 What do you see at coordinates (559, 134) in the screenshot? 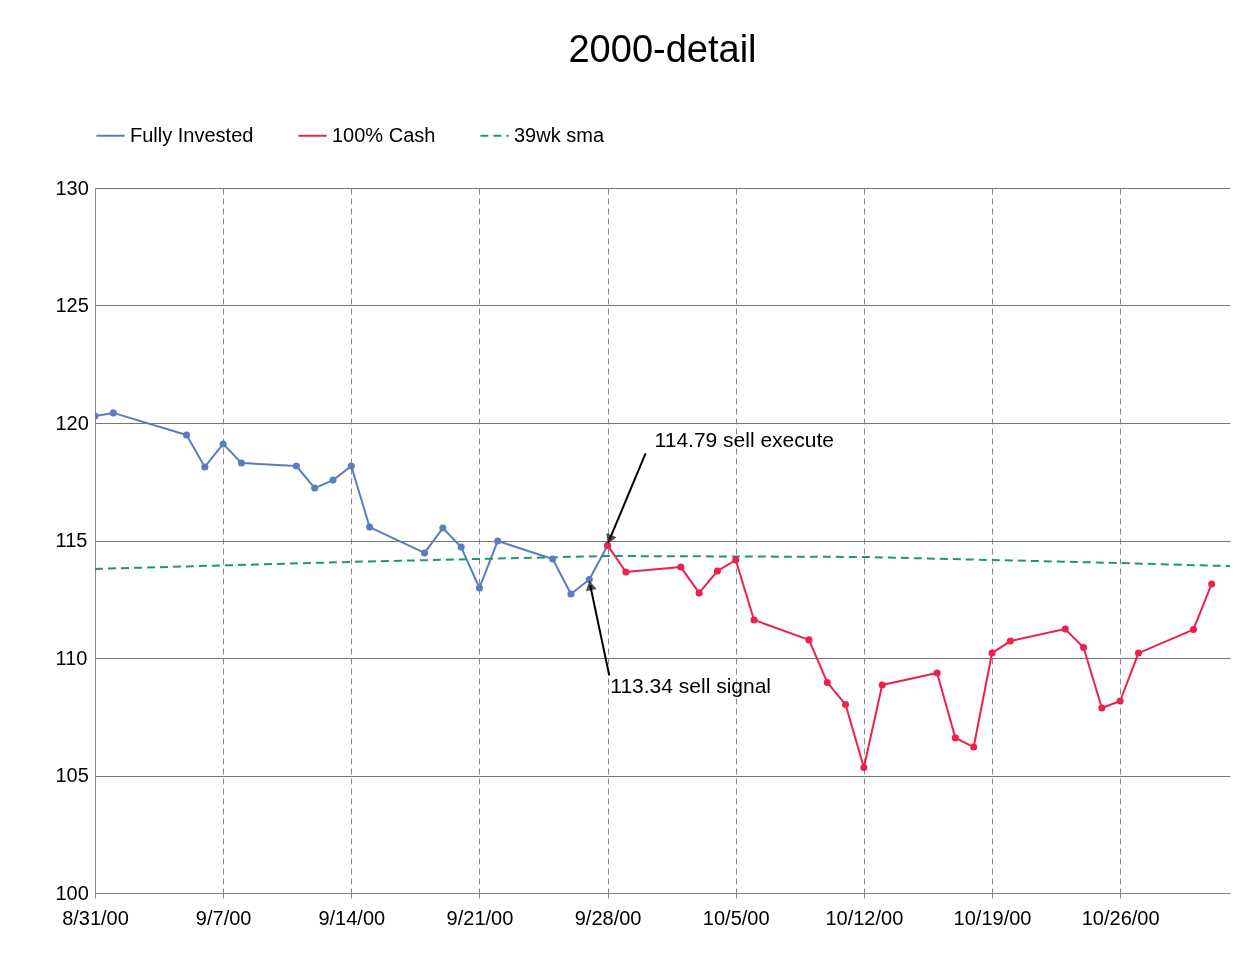
I see `legend-label: 39wk sma` at bounding box center [559, 134].